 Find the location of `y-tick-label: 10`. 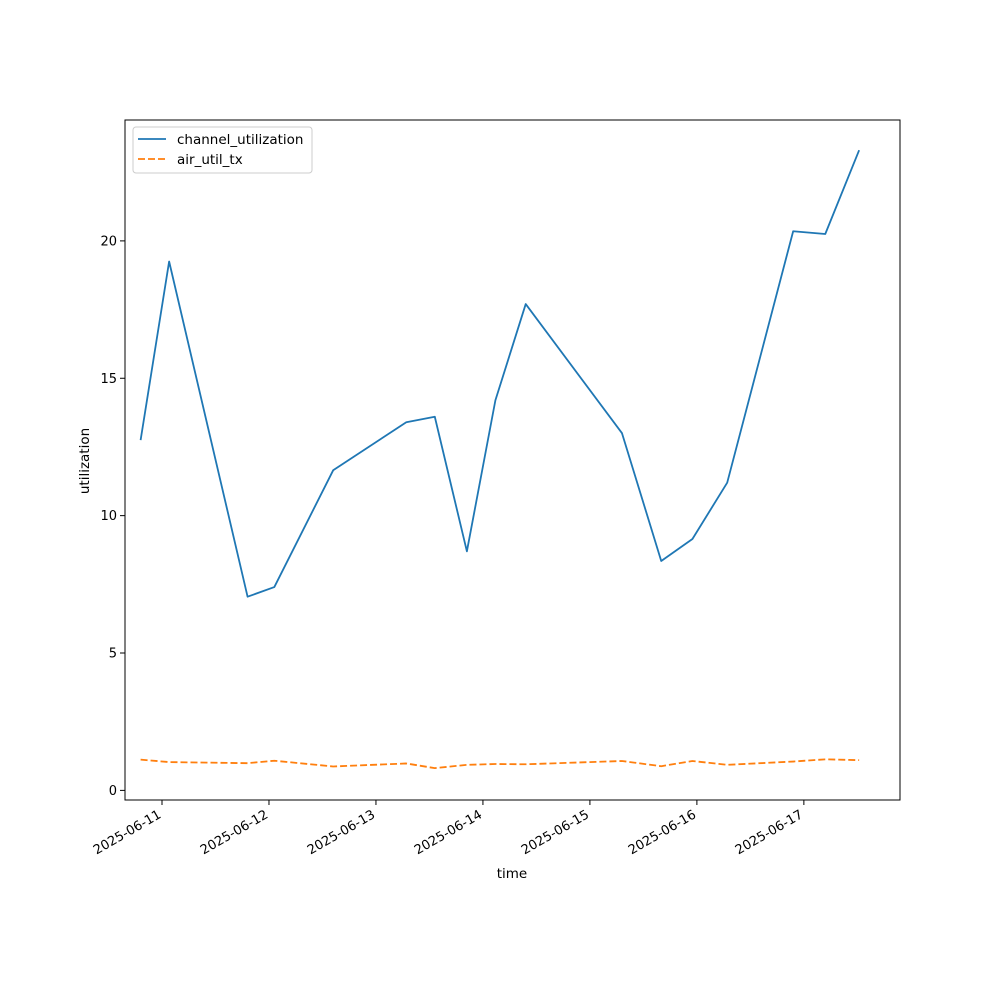

y-tick-label: 10 is located at coordinates (108, 516).